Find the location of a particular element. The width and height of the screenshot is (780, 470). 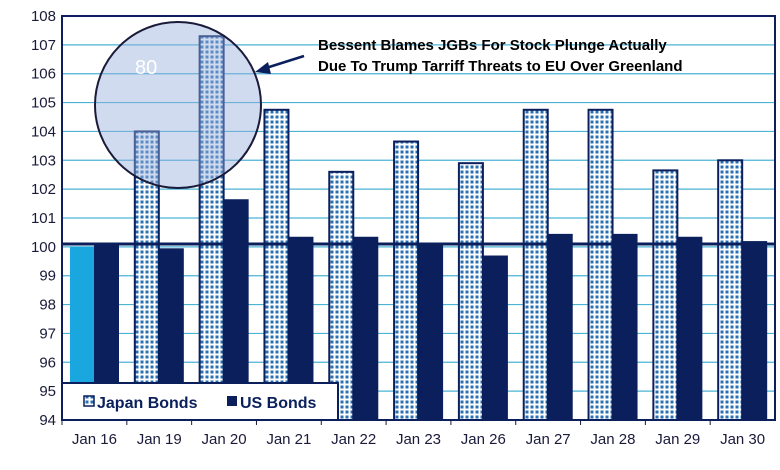

x-tick-label: Jan 22 is located at coordinates (353, 439).